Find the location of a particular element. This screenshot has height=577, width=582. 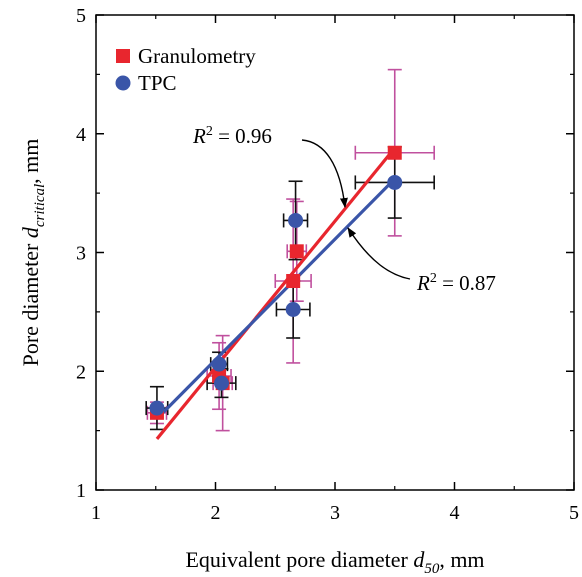

y-tick-label: 5 is located at coordinates (81, 16).